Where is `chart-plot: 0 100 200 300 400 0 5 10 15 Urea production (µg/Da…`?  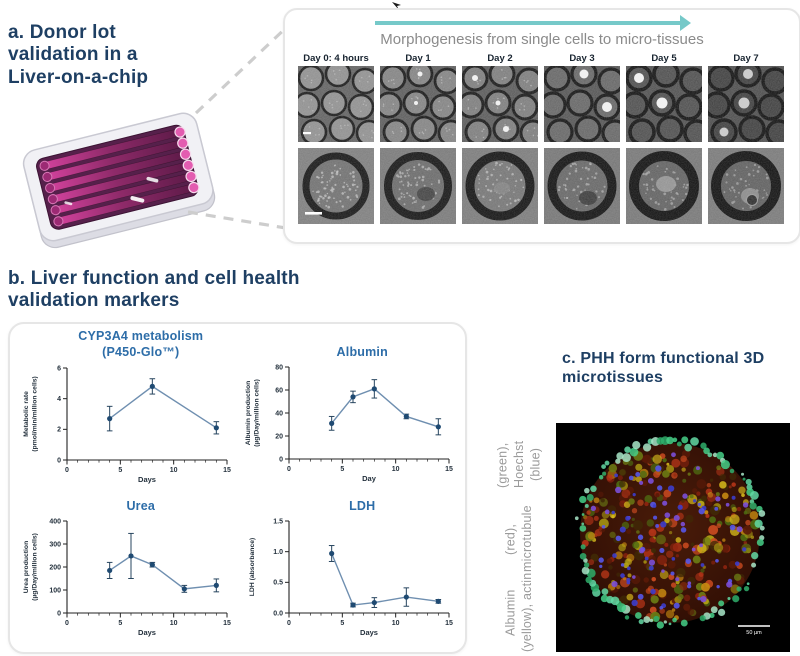 chart-plot: 0 100 200 300 400 0 5 10 15 Urea production (µg/Da… is located at coordinates (127, 577).